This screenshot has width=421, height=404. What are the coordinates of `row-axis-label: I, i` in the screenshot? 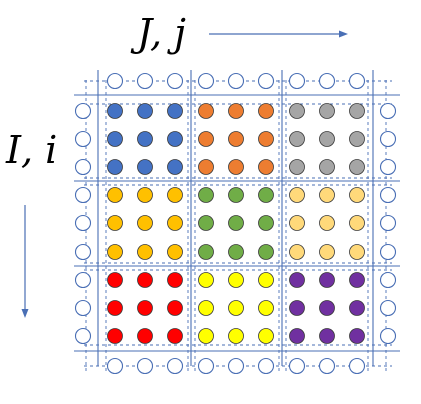 It's located at (31, 150).